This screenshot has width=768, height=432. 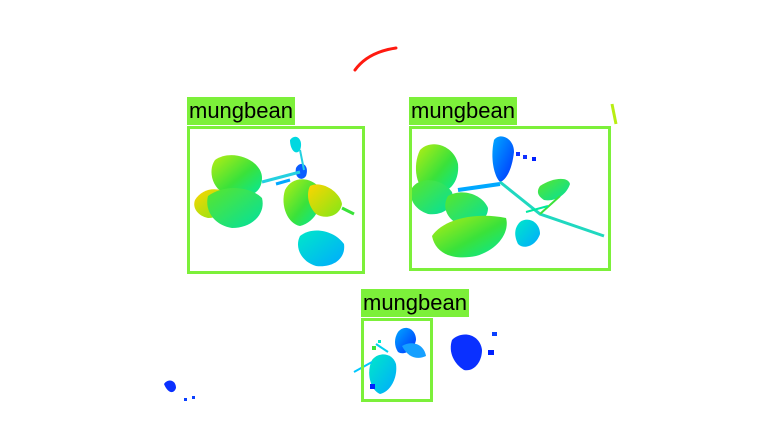 What do you see at coordinates (375, 59) in the screenshot?
I see `red-arc-fragment` at bounding box center [375, 59].